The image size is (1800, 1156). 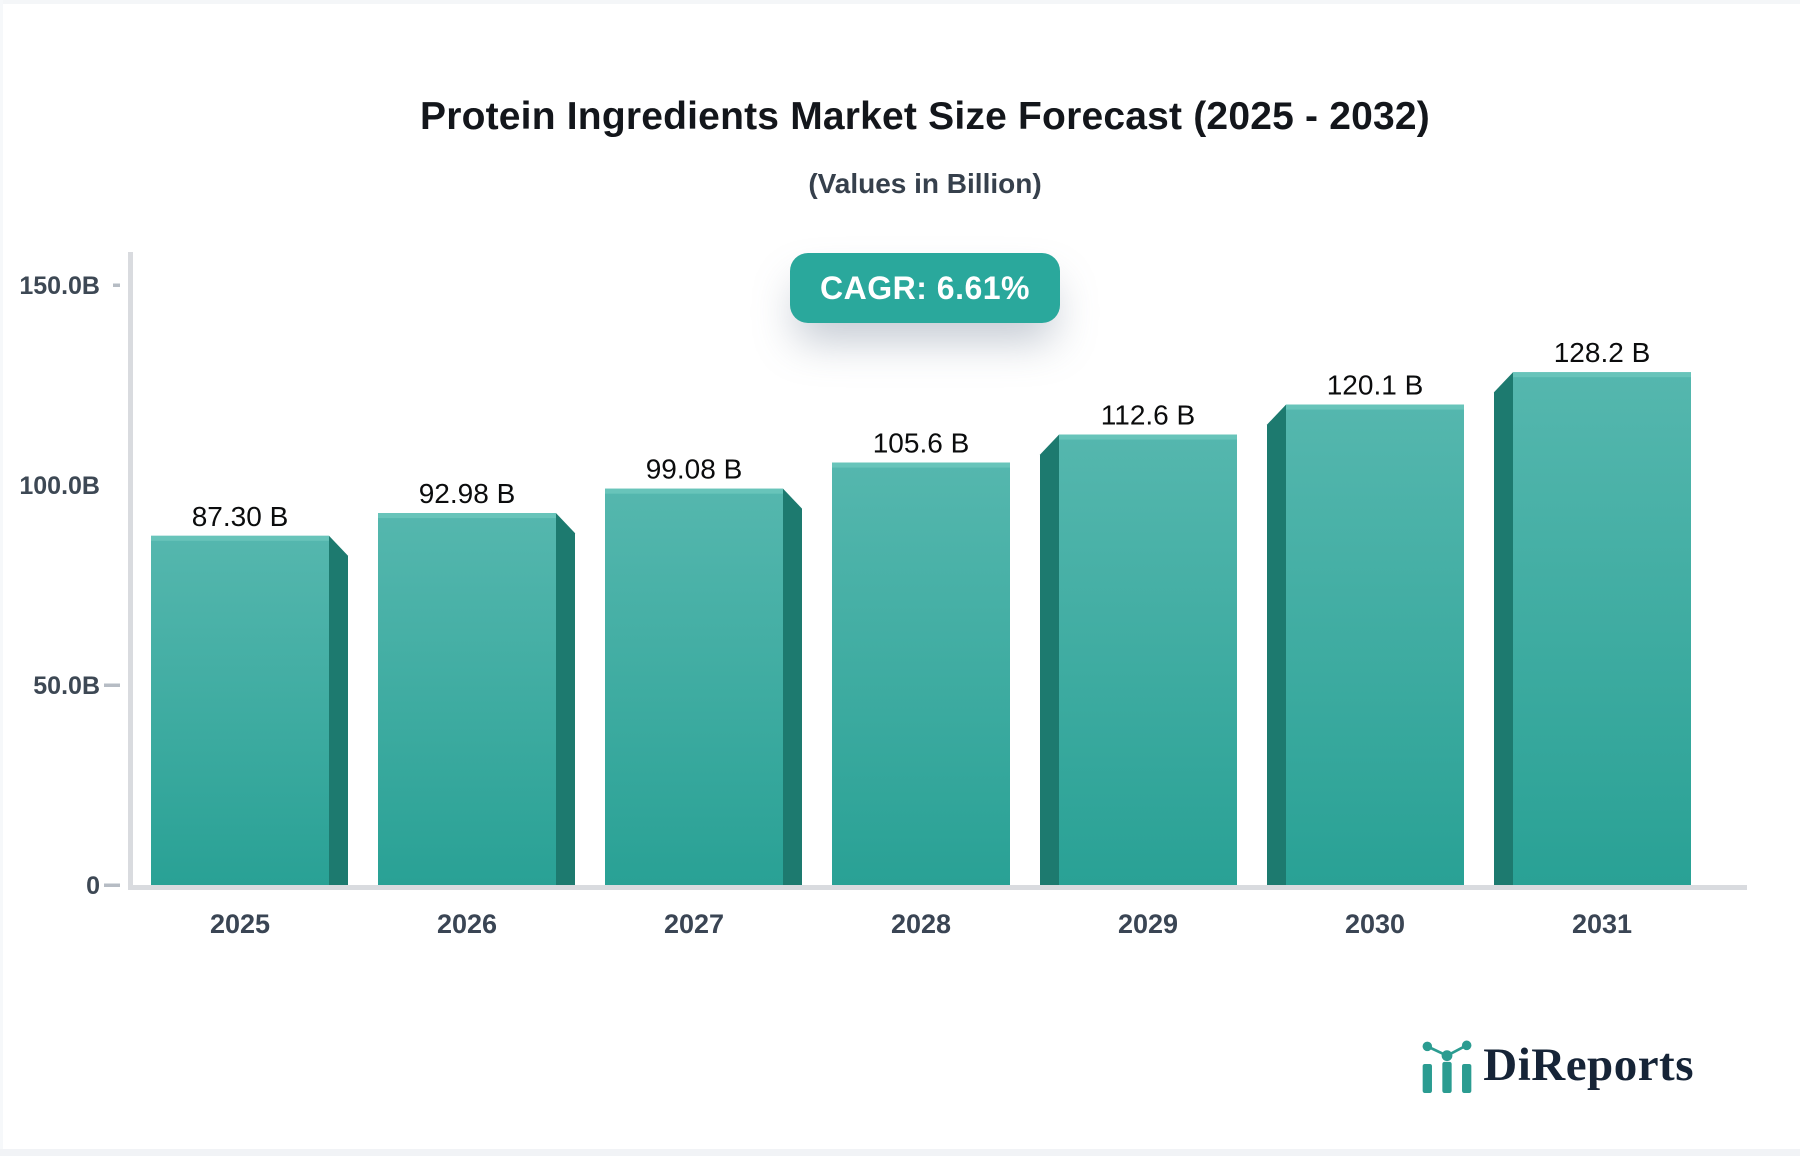 What do you see at coordinates (240, 710) in the screenshot?
I see `bar-2025` at bounding box center [240, 710].